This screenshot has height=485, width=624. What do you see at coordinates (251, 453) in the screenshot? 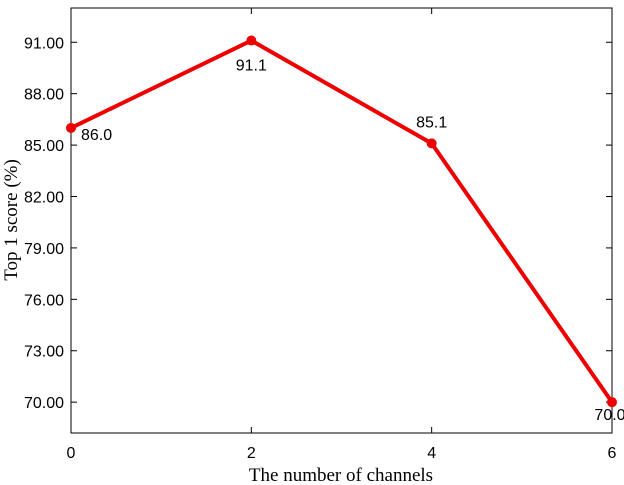
I see `x-tick-label: 2` at bounding box center [251, 453].